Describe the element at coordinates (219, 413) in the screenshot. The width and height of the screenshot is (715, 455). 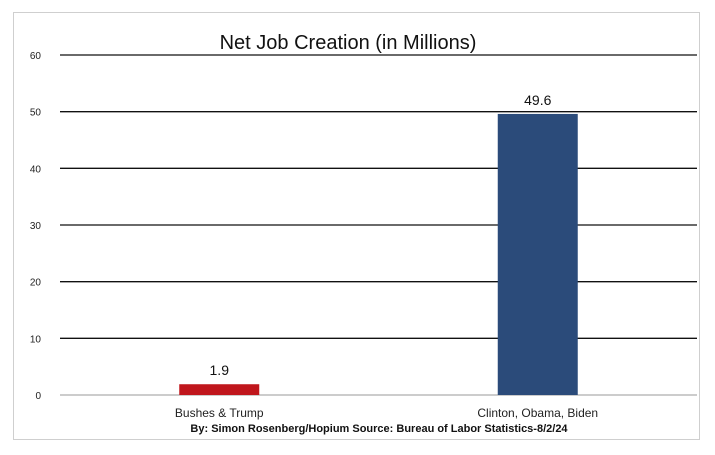
I see `x-tick-label: Bushes & Trump` at that location.